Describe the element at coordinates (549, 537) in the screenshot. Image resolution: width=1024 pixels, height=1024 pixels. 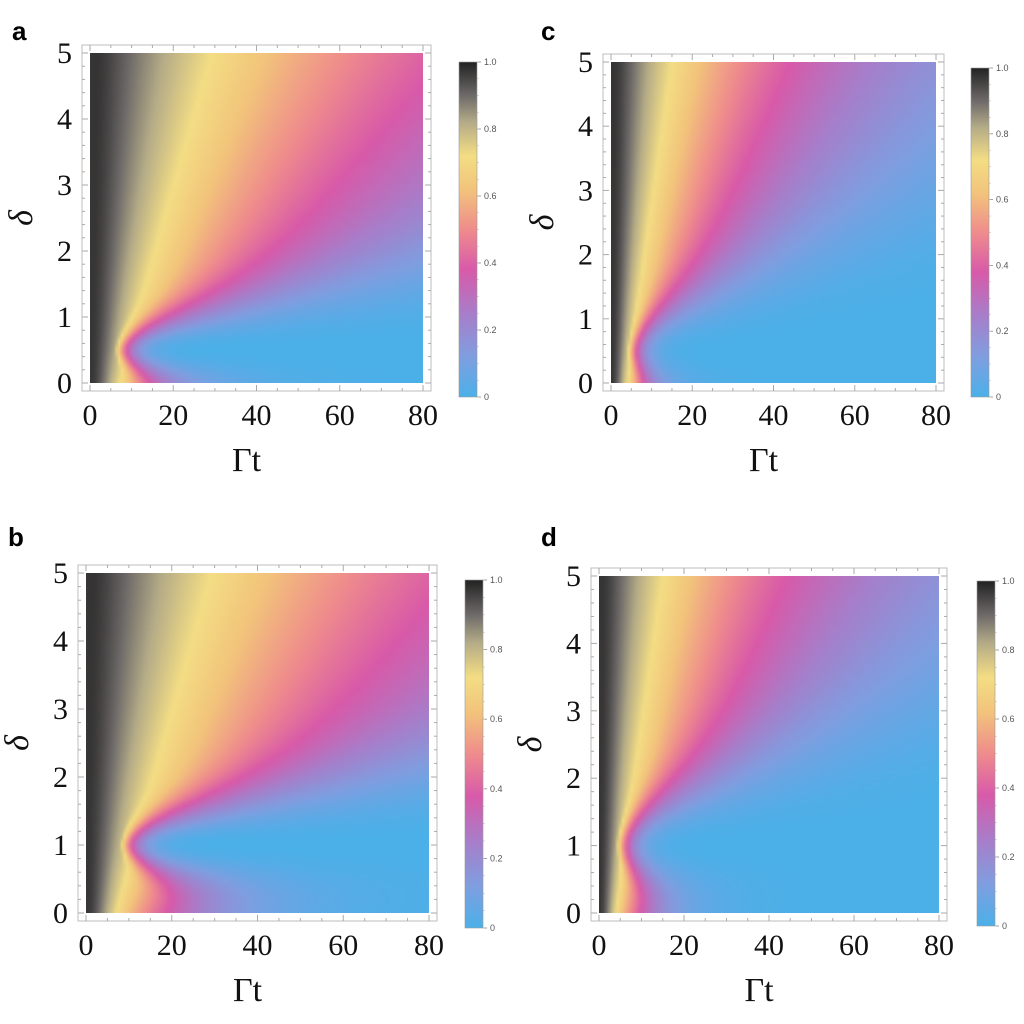
I see `panel-letter-d: d` at that location.